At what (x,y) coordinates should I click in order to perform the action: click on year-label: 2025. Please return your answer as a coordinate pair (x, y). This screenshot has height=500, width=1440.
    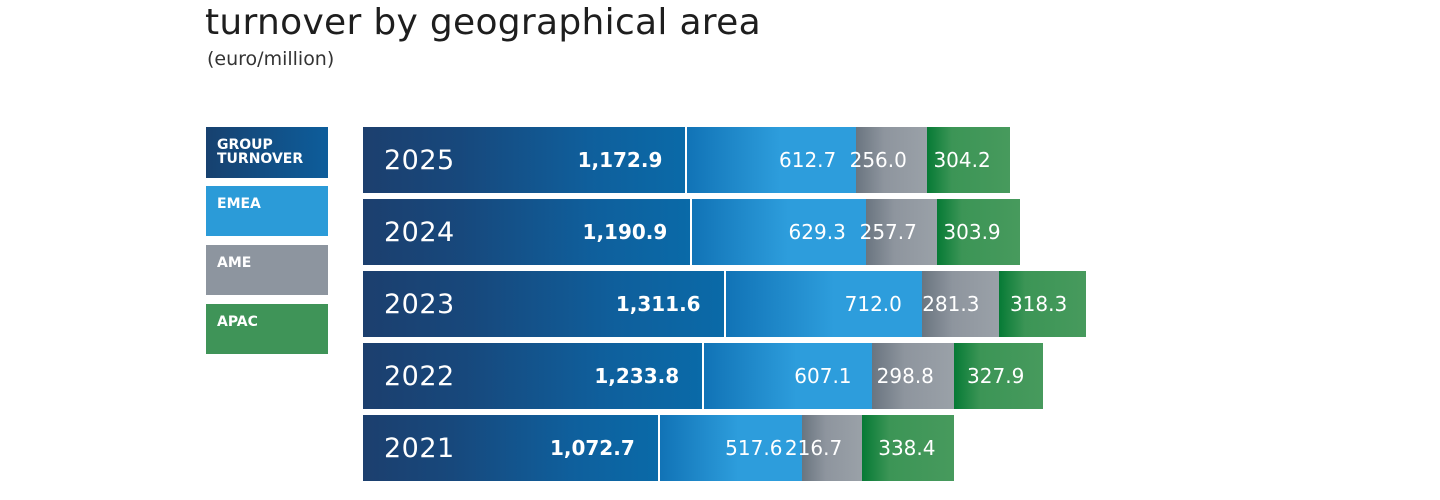
    Looking at the image, I should click on (419, 160).